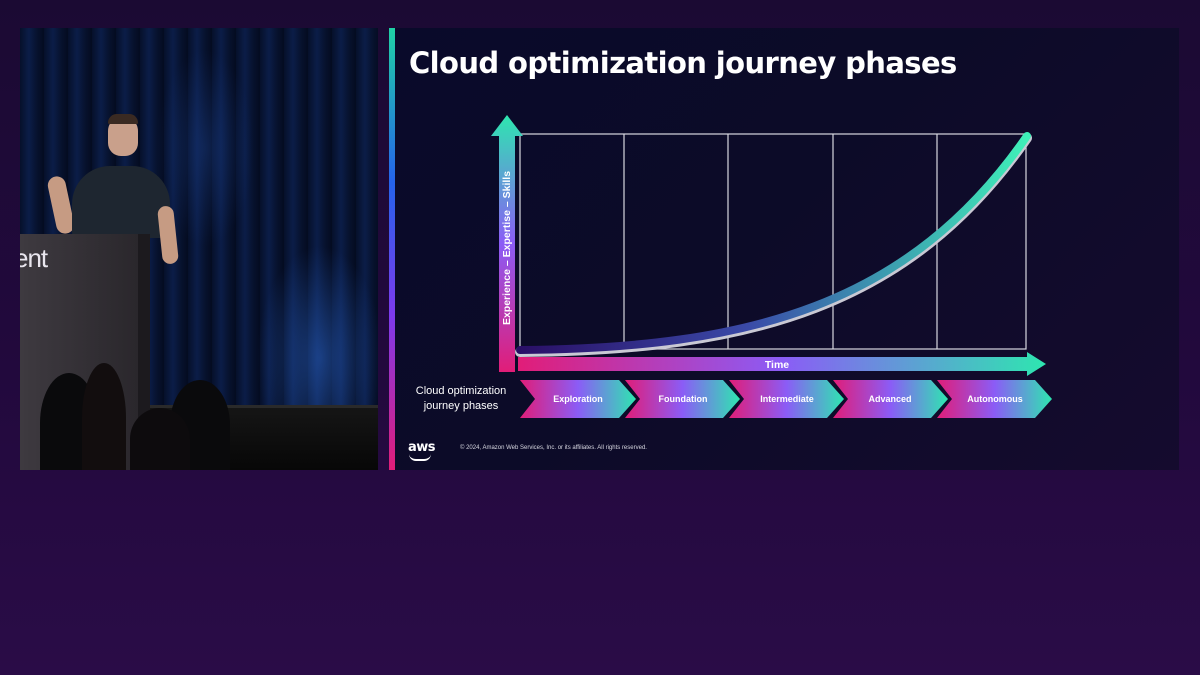 The image size is (1200, 675). I want to click on growth-curve, so click(773, 243).